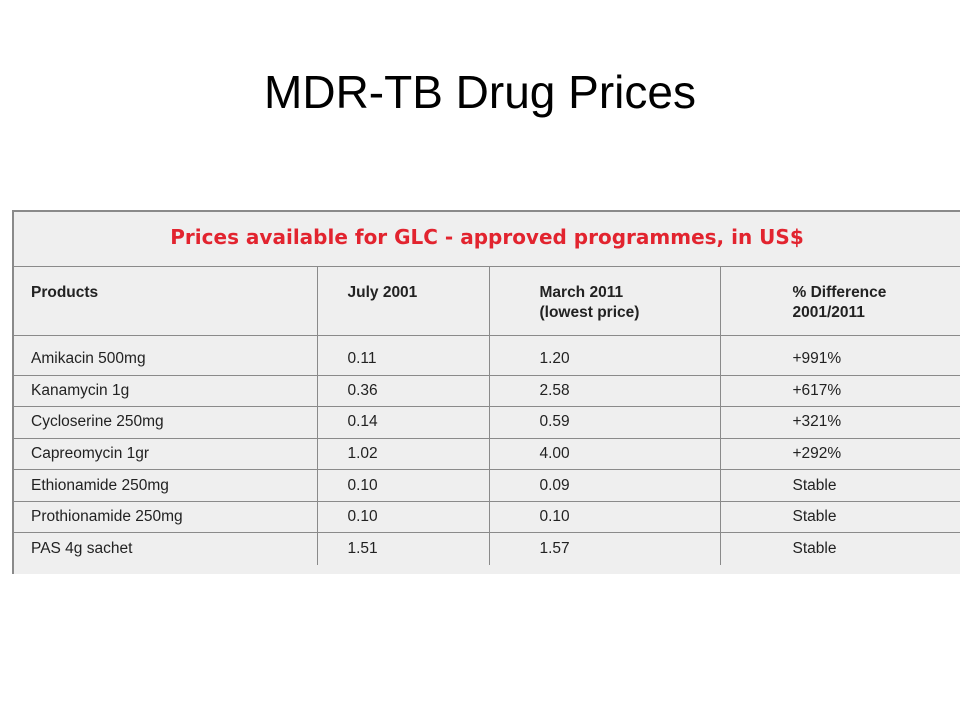 The width and height of the screenshot is (960, 720). I want to click on cell-product: Prothionamide 250mg, so click(166, 517).